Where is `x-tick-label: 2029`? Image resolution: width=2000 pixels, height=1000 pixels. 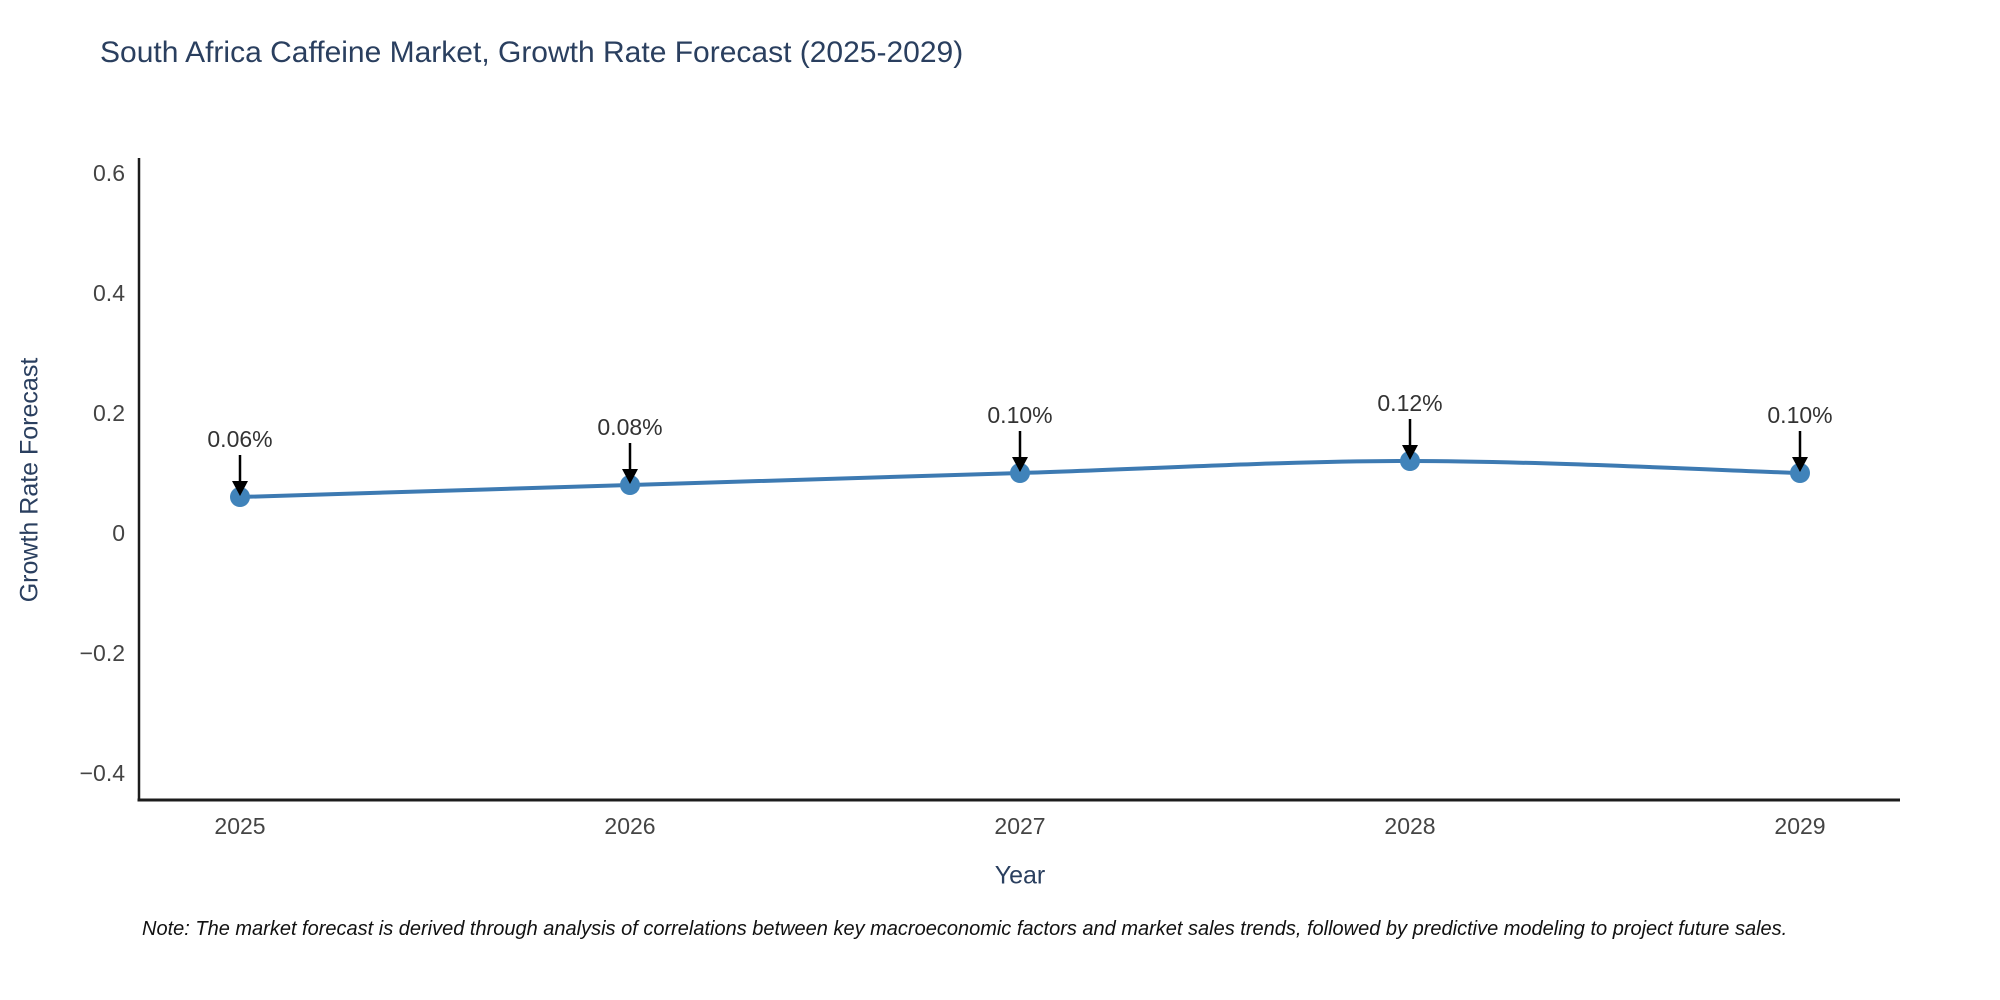 x-tick-label: 2029 is located at coordinates (1799, 826).